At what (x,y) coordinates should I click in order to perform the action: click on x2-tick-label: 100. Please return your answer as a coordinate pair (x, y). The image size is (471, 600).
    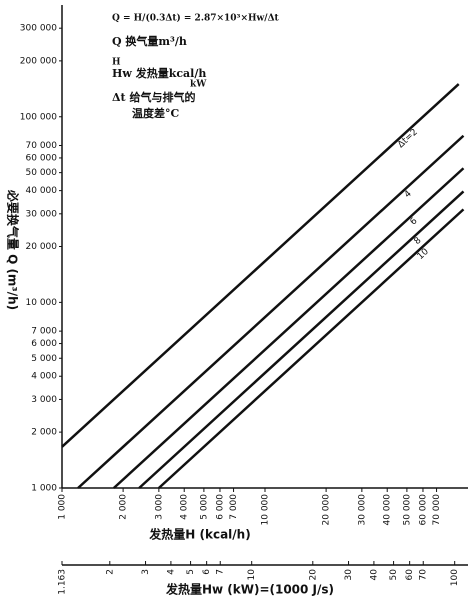
    Looking at the image, I should click on (455, 577).